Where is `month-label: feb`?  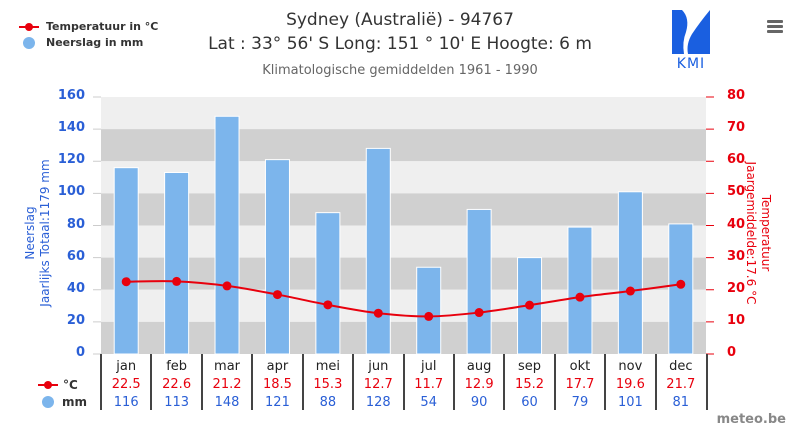
month-label: feb is located at coordinates (177, 366).